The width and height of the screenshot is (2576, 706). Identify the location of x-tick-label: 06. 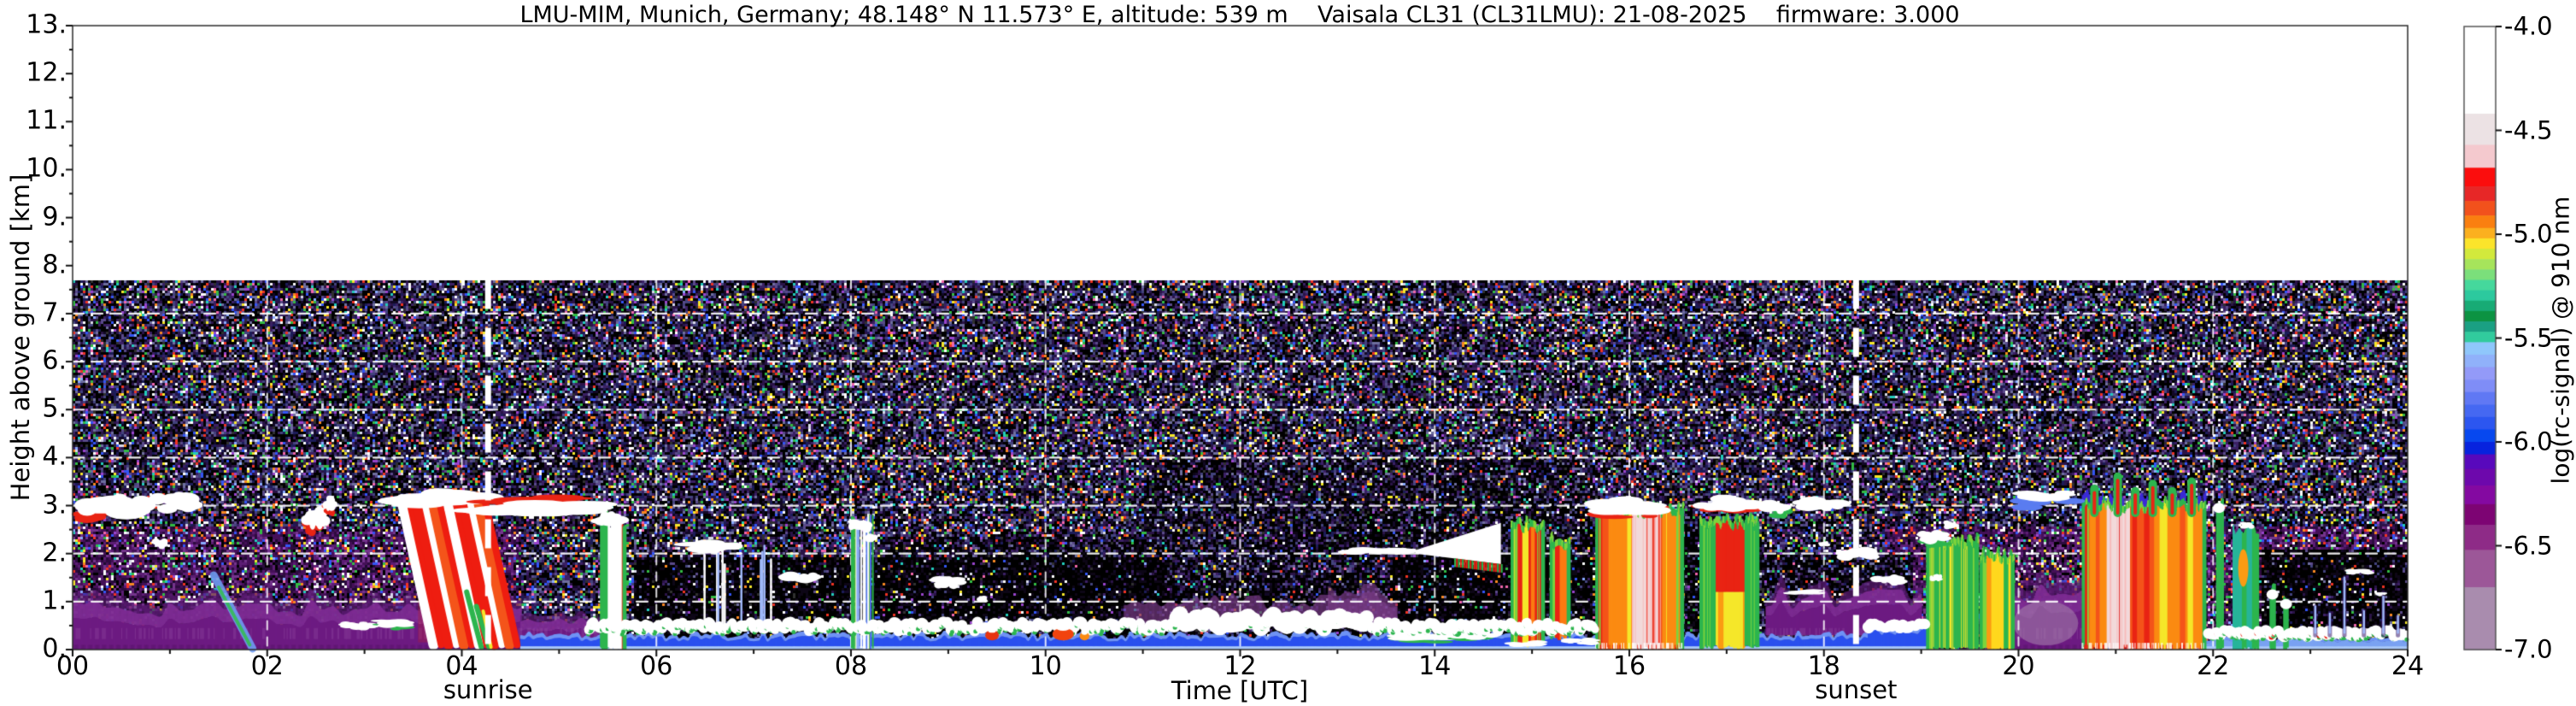
(656, 666).